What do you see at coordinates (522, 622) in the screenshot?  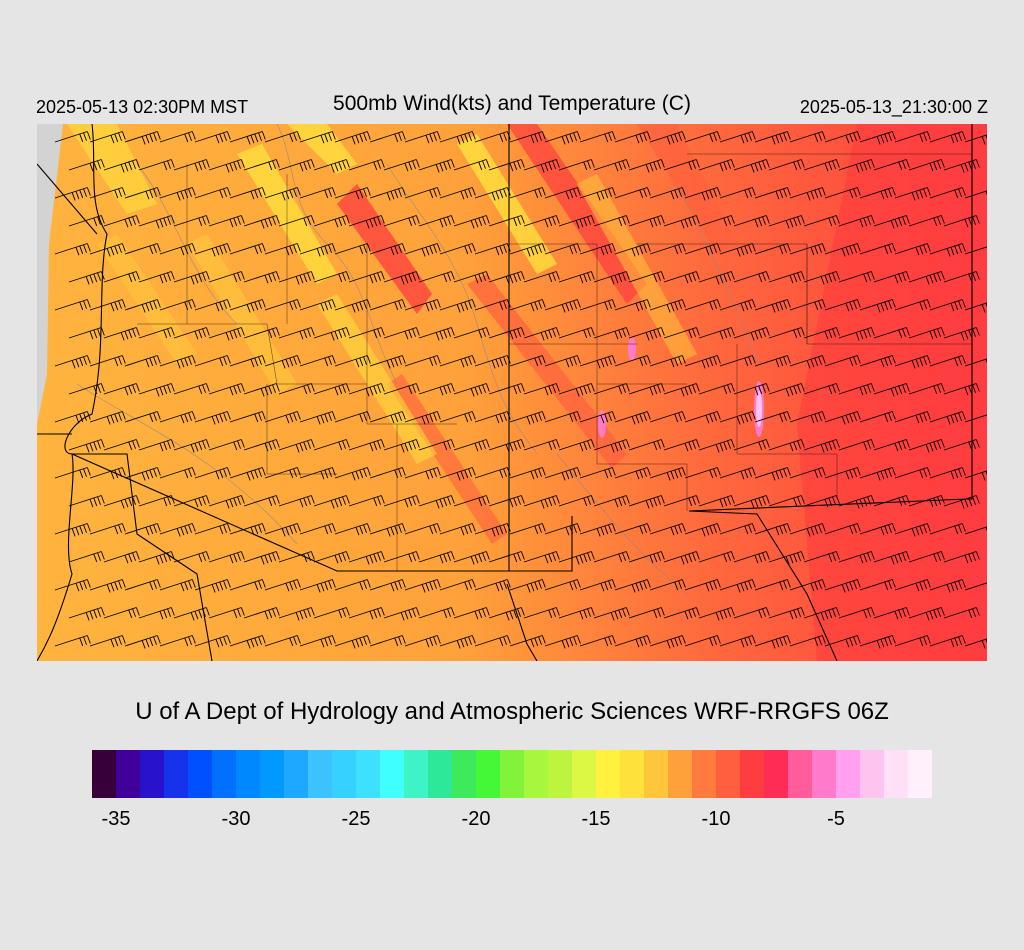 I see `border-rio` at bounding box center [522, 622].